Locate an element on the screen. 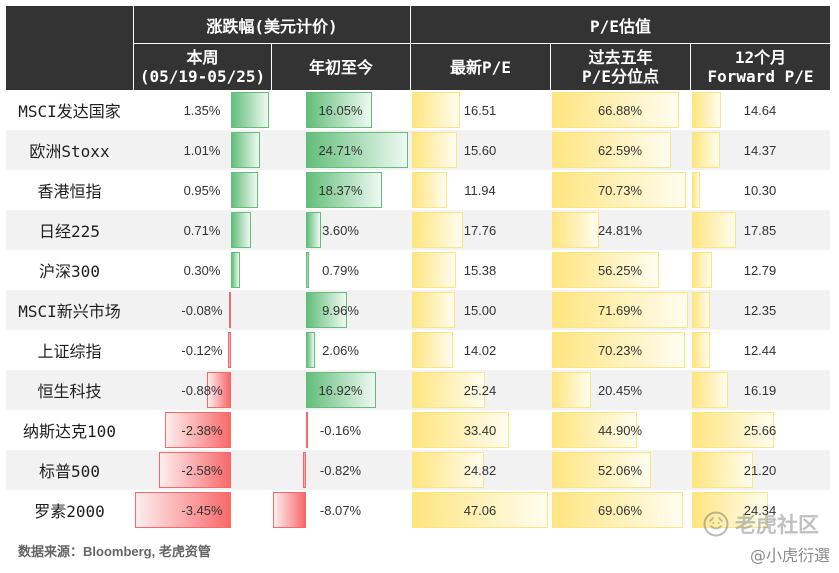 This screenshot has height=573, width=839. value-label: 44.90% is located at coordinates (620, 430).